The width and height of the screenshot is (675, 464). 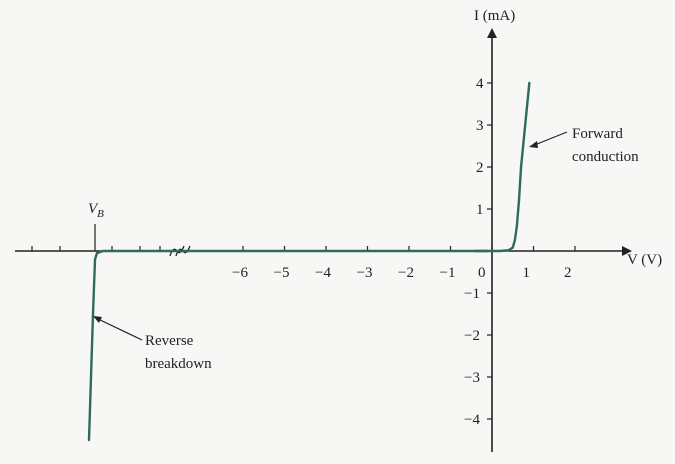 I want to click on y-tick-label: 4, so click(x=480, y=84).